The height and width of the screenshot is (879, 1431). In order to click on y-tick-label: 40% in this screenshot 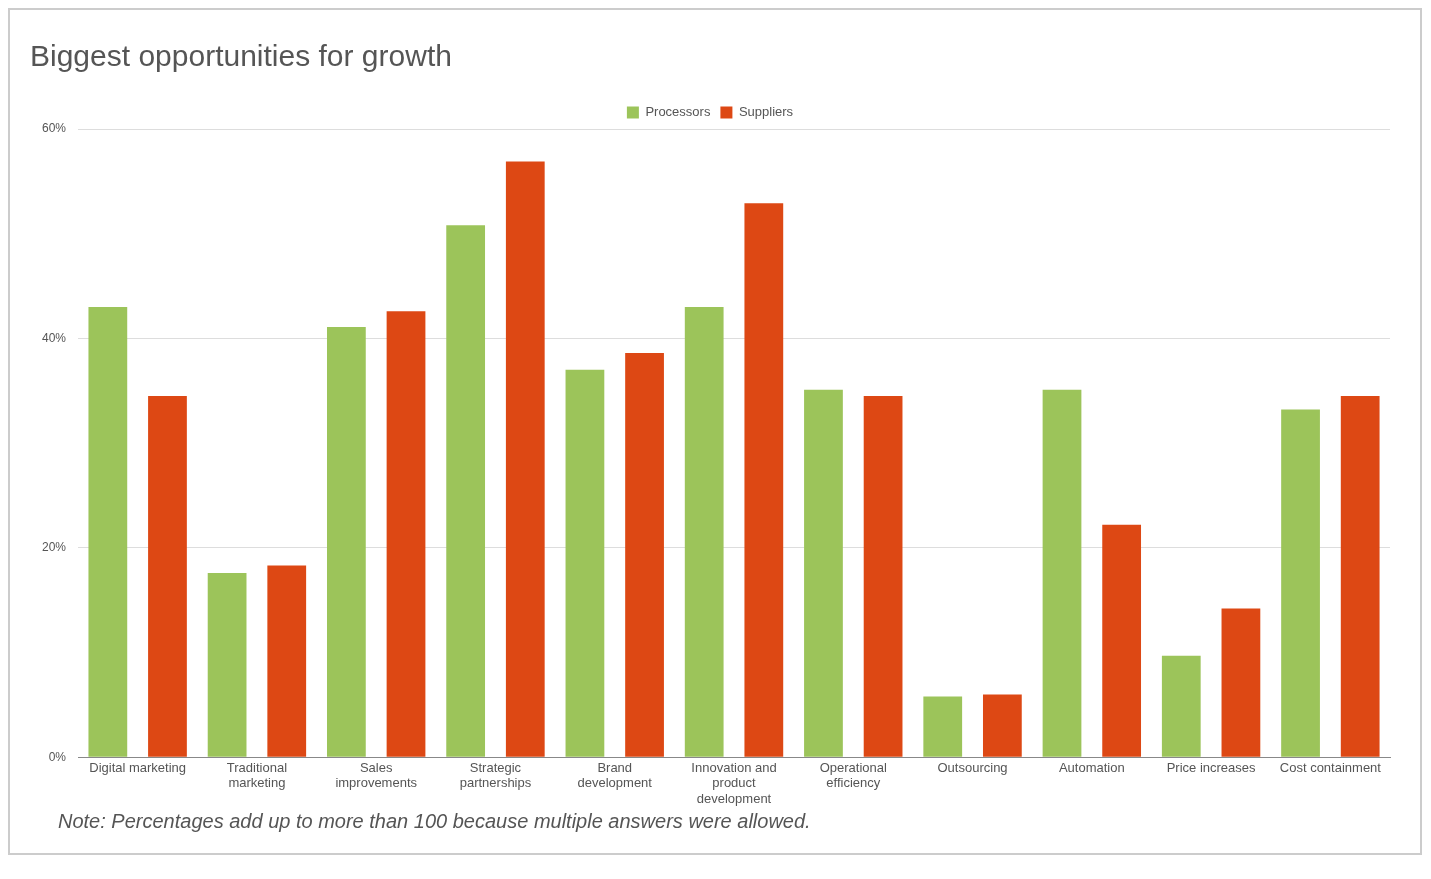, I will do `click(54, 337)`.